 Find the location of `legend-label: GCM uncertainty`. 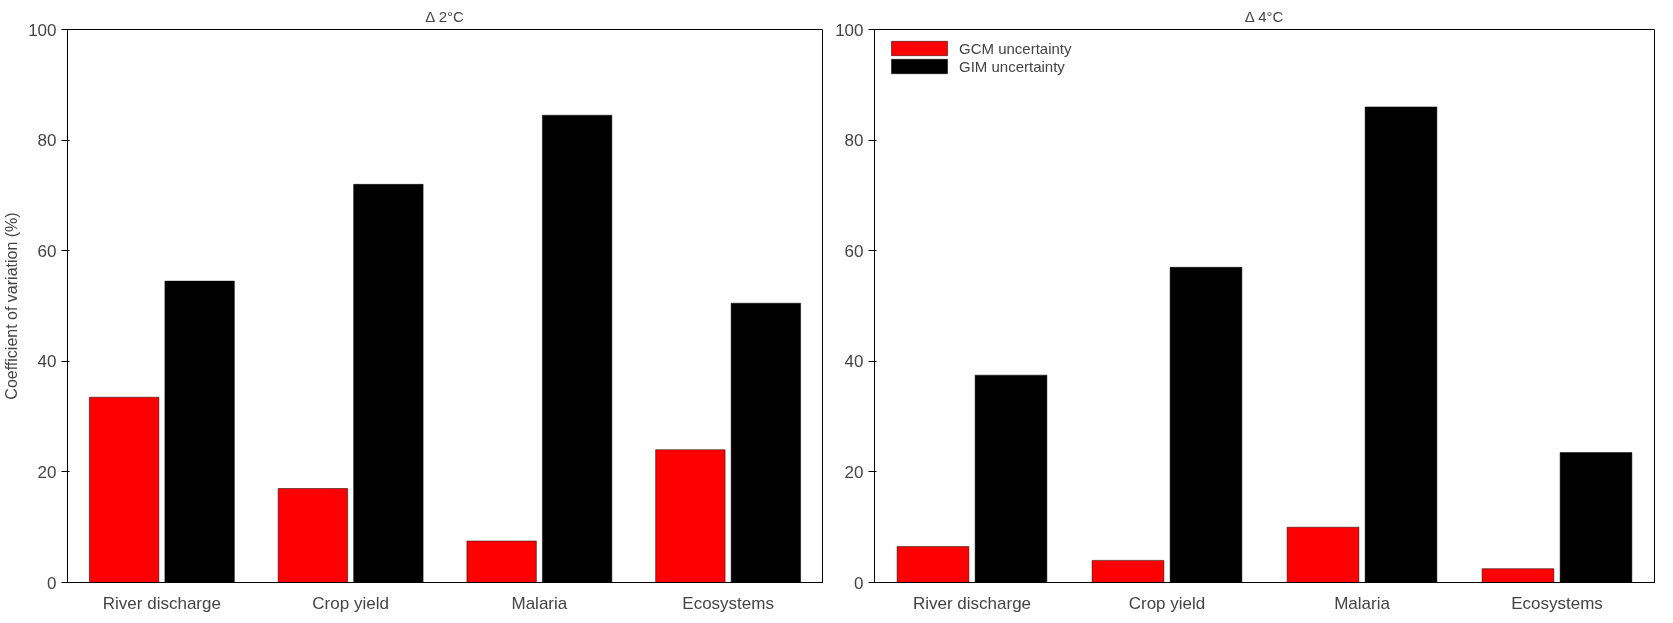

legend-label: GCM uncertainty is located at coordinates (1015, 48).